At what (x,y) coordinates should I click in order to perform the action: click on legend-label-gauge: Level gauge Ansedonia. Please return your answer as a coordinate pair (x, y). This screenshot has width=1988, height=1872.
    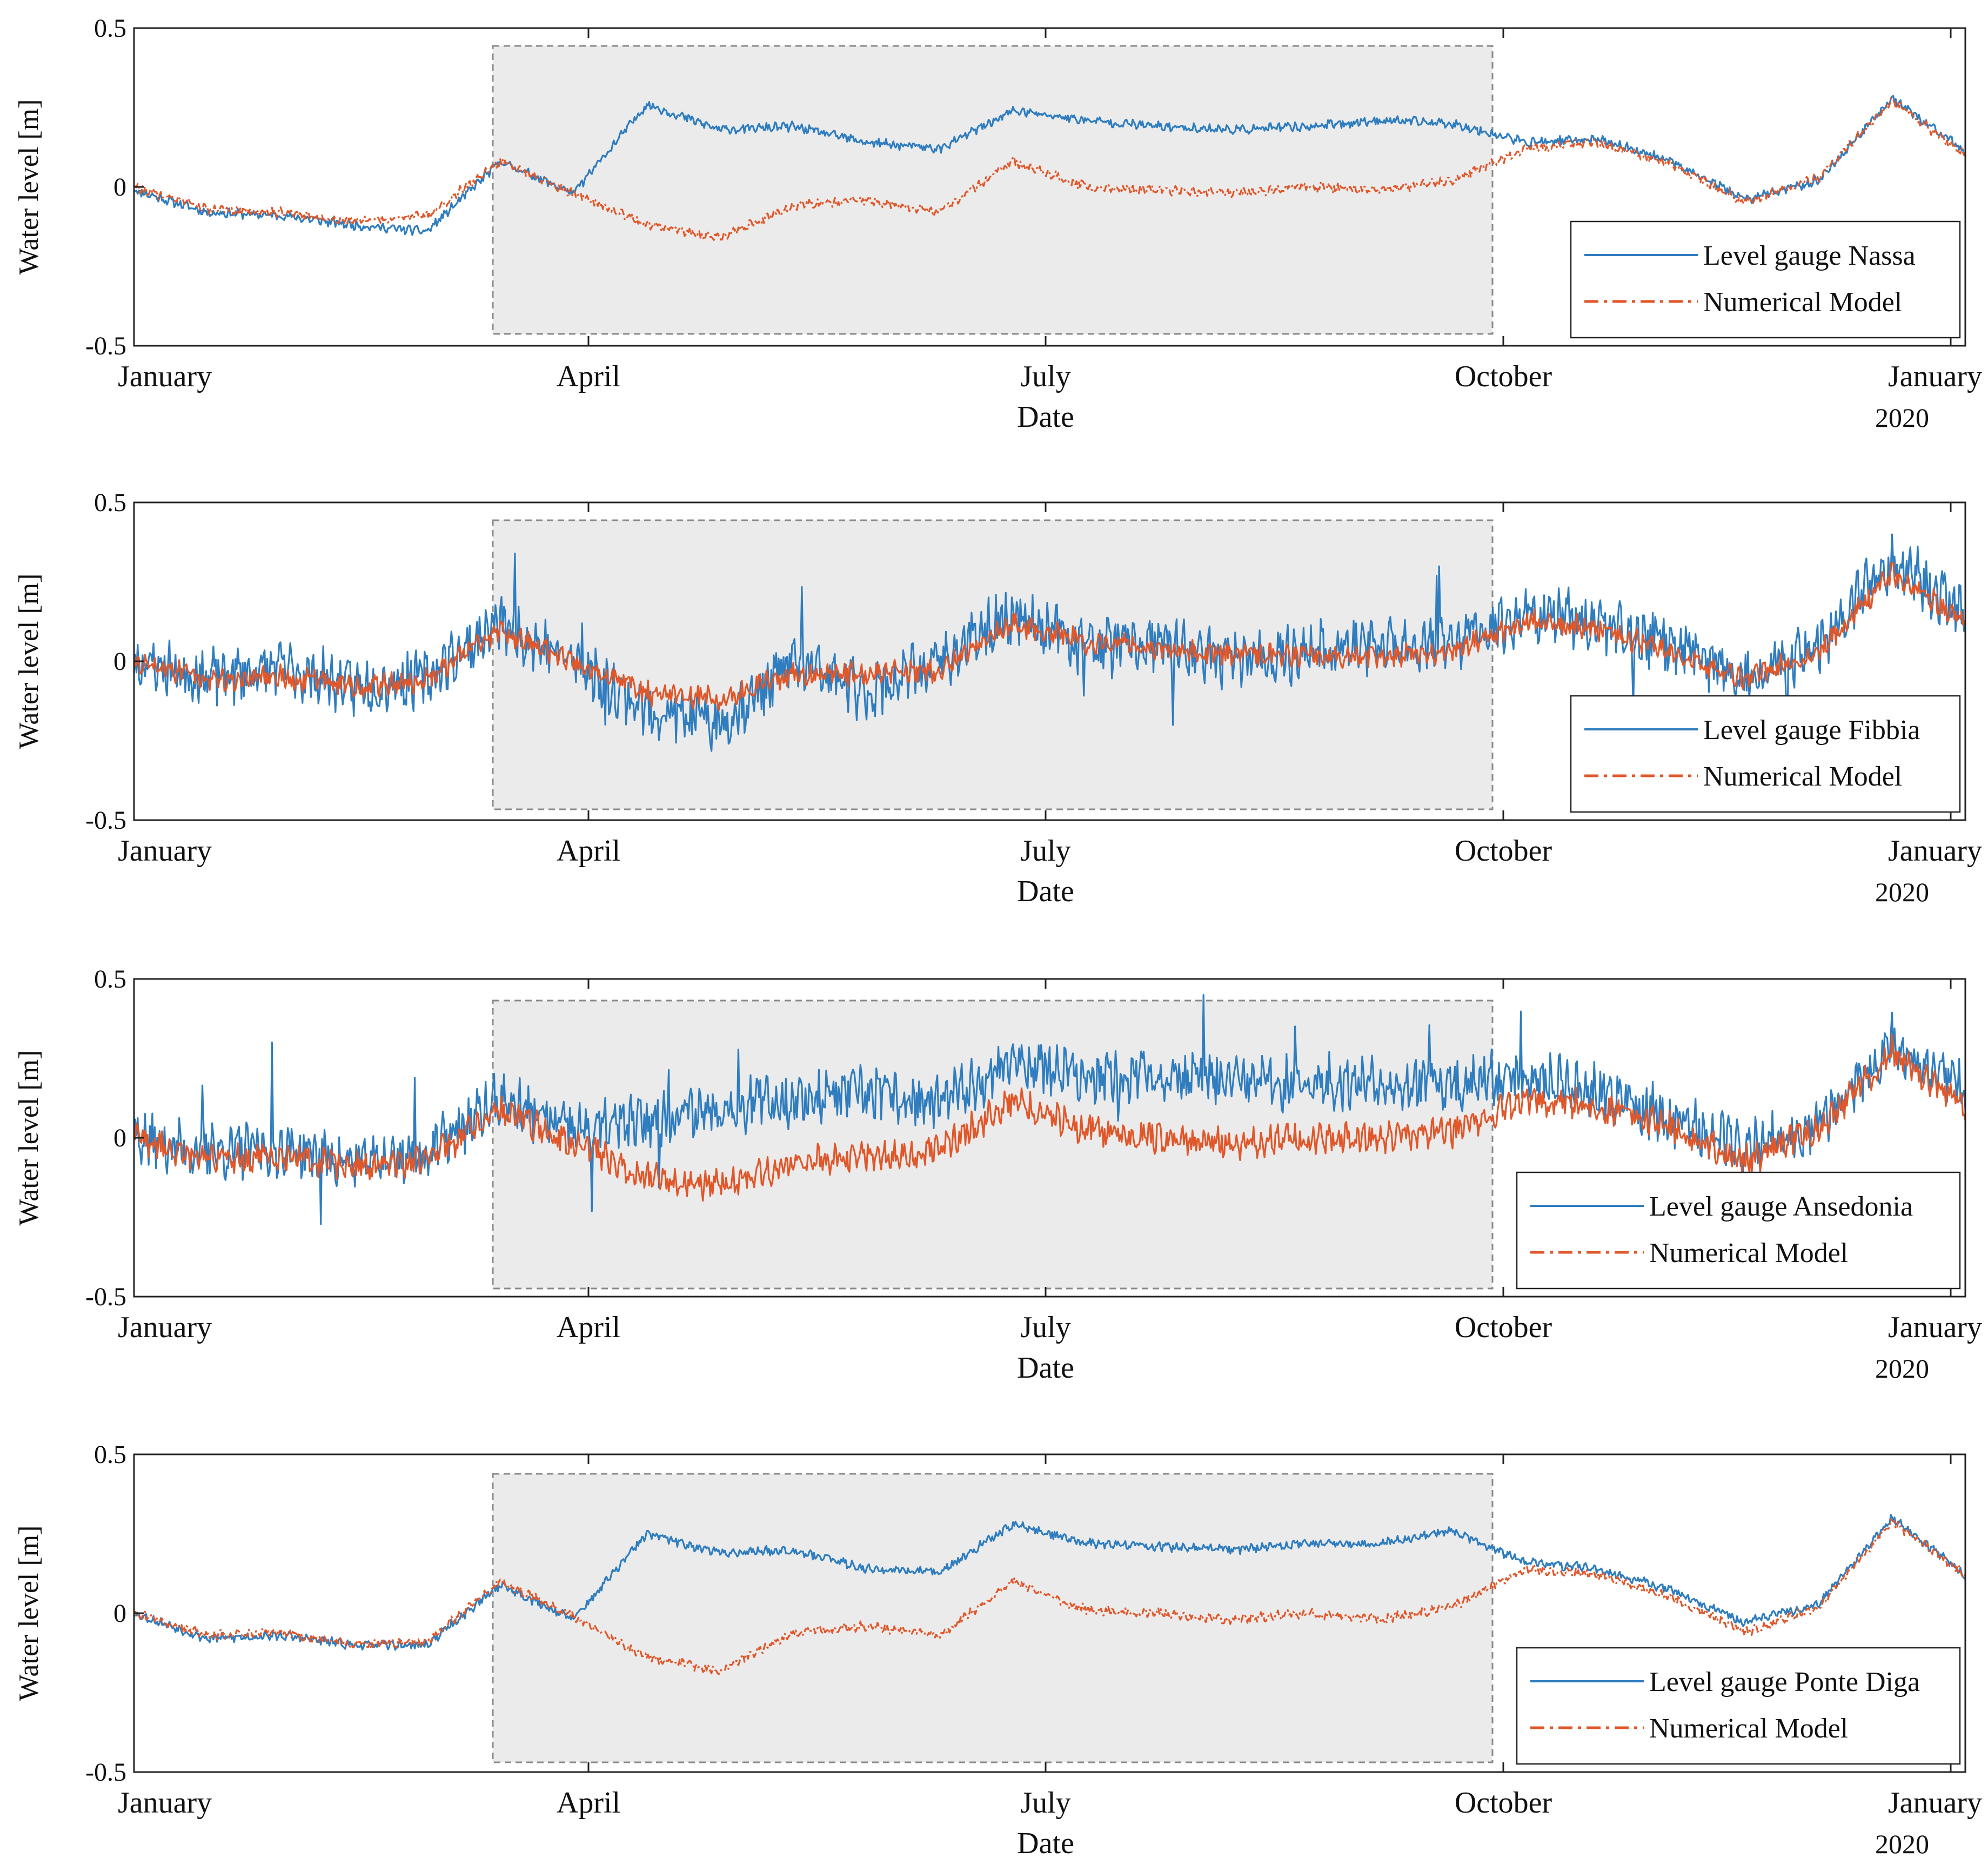
    Looking at the image, I should click on (1781, 1206).